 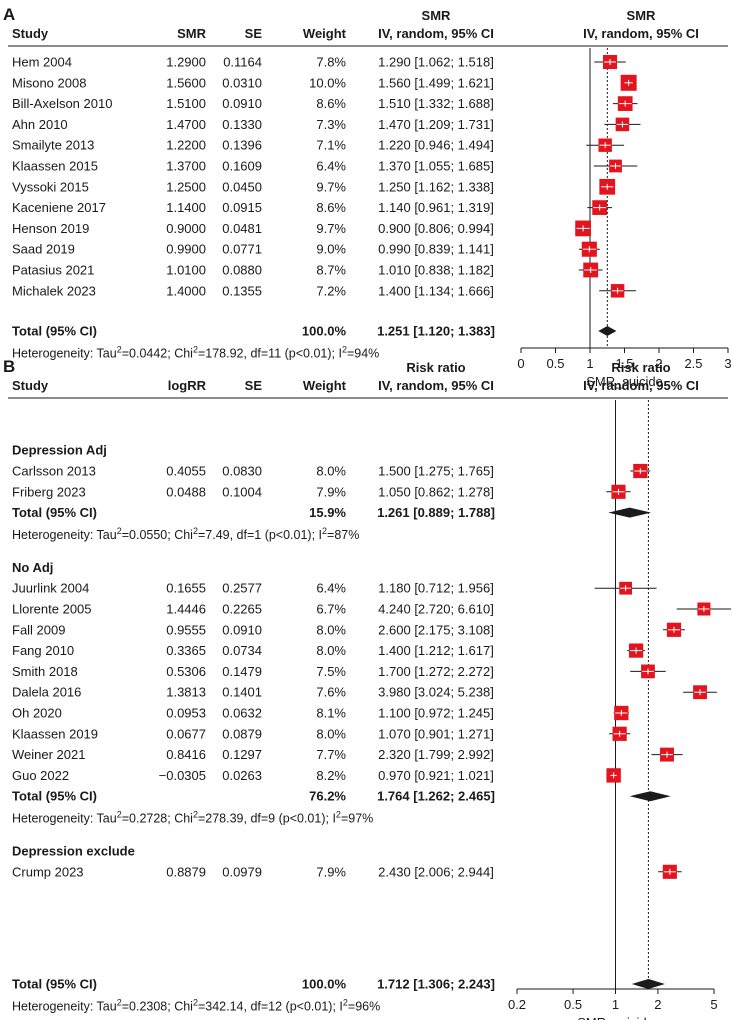 I want to click on study-name: Smith 2018, so click(x=45, y=671).